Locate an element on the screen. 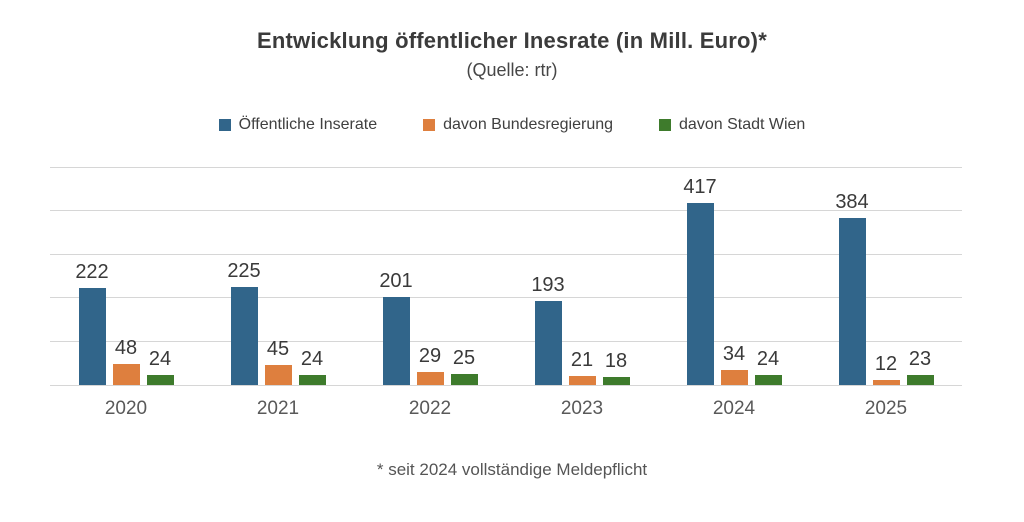 Image resolution: width=1024 pixels, height=522 pixels. data-label: 384 is located at coordinates (852, 202).